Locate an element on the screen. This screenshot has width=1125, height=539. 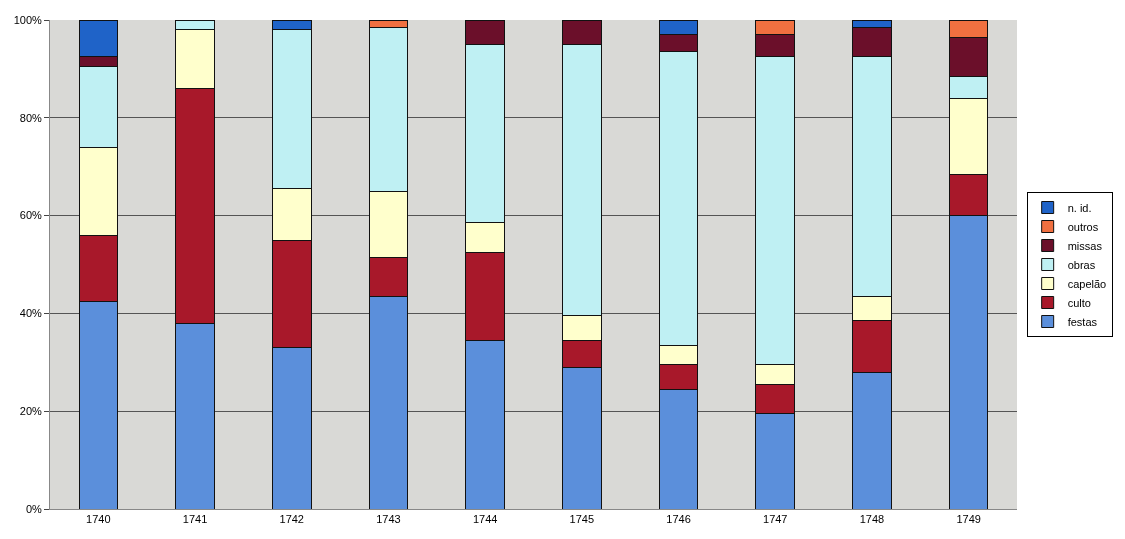
legend-label: festas is located at coordinates (1082, 321).